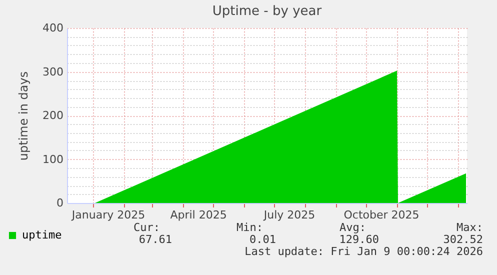  I want to click on text: Avg:, so click(353, 227).